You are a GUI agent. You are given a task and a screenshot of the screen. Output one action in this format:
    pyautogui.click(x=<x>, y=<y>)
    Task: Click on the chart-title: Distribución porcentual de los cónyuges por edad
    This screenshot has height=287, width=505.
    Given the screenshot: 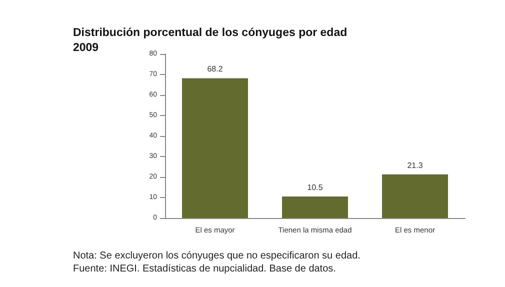 What is the action you would take?
    pyautogui.click(x=210, y=33)
    